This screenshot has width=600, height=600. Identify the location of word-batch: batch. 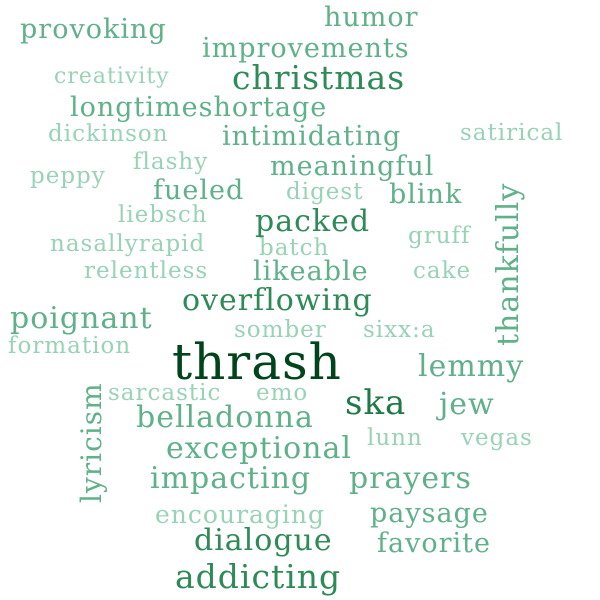
(294, 248).